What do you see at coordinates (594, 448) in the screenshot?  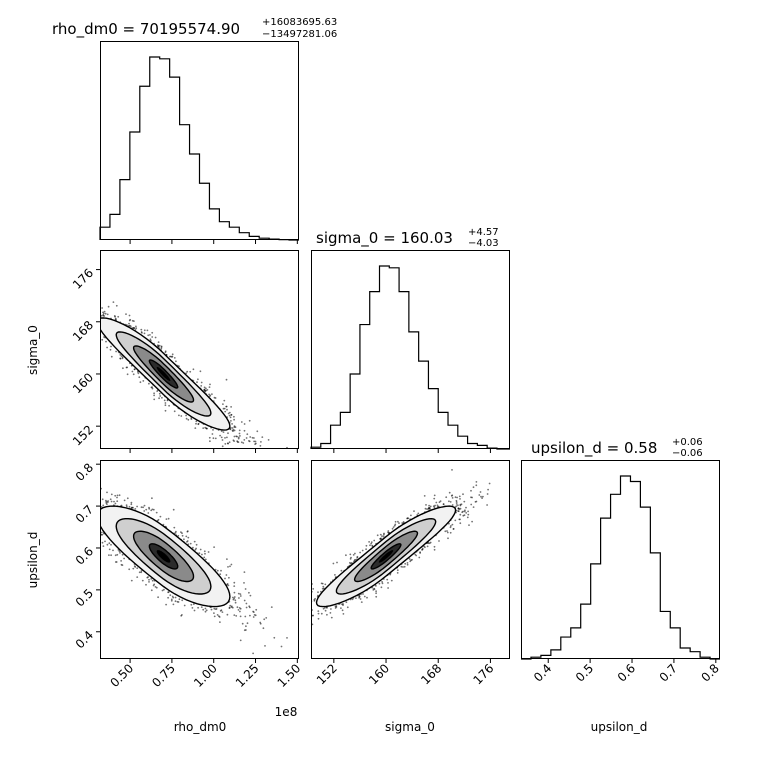 I see `title-upsilon-d: upsilon_d = 0.58` at bounding box center [594, 448].